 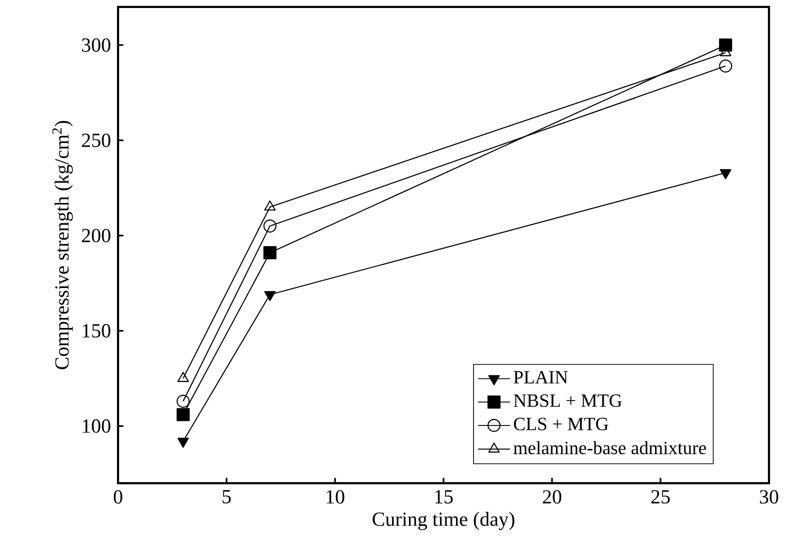 I want to click on y-tick-label: 200, so click(x=96, y=235).